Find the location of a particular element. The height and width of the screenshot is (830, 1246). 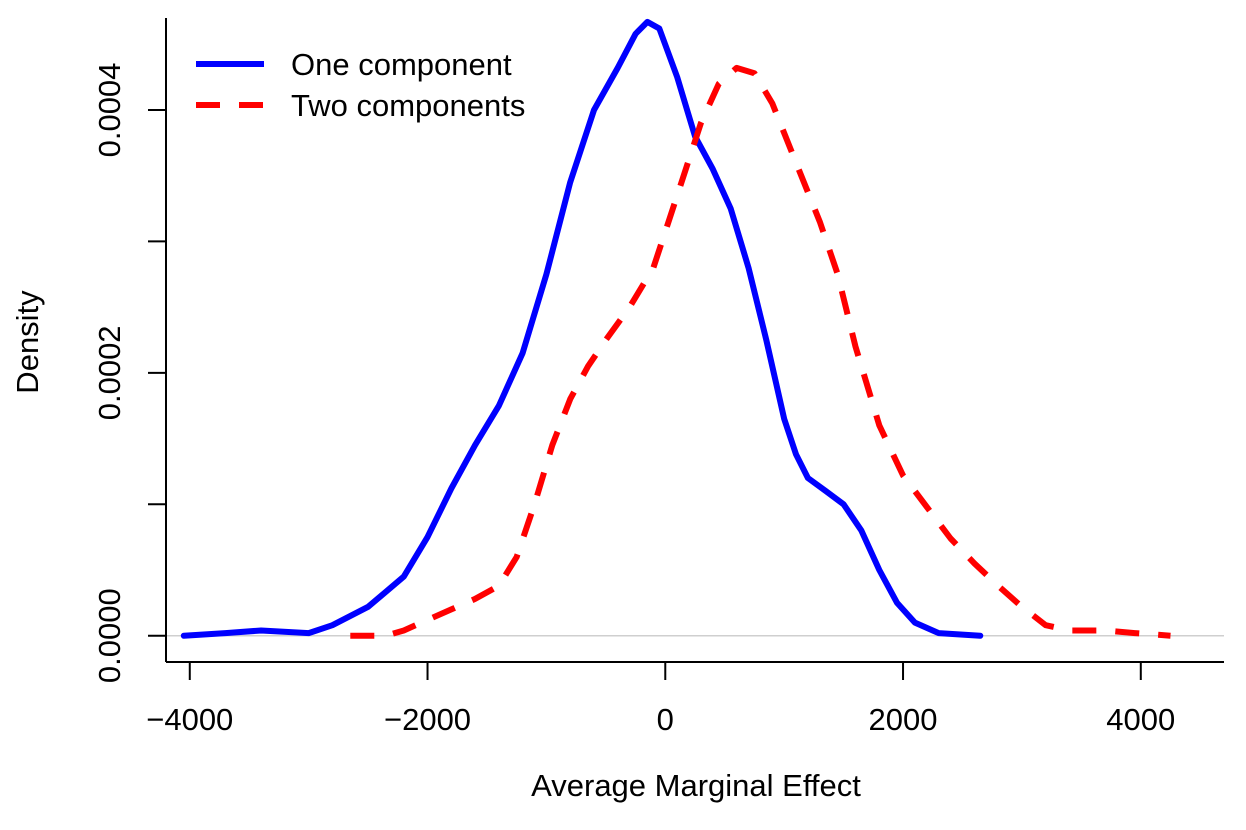

x-tick-label: −2000 is located at coordinates (427, 719).